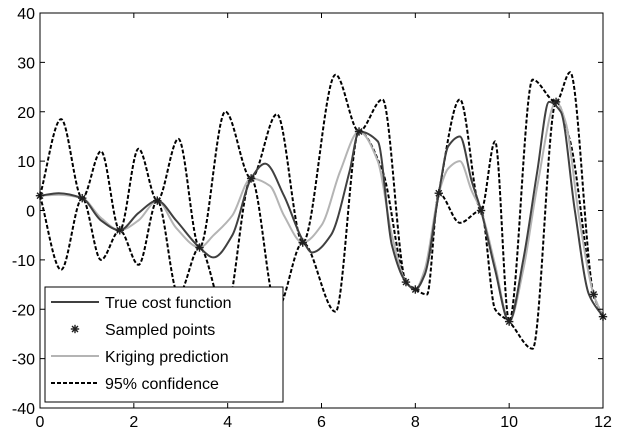  Describe the element at coordinates (227, 422) in the screenshot. I see `x-tick-label: 4` at that location.